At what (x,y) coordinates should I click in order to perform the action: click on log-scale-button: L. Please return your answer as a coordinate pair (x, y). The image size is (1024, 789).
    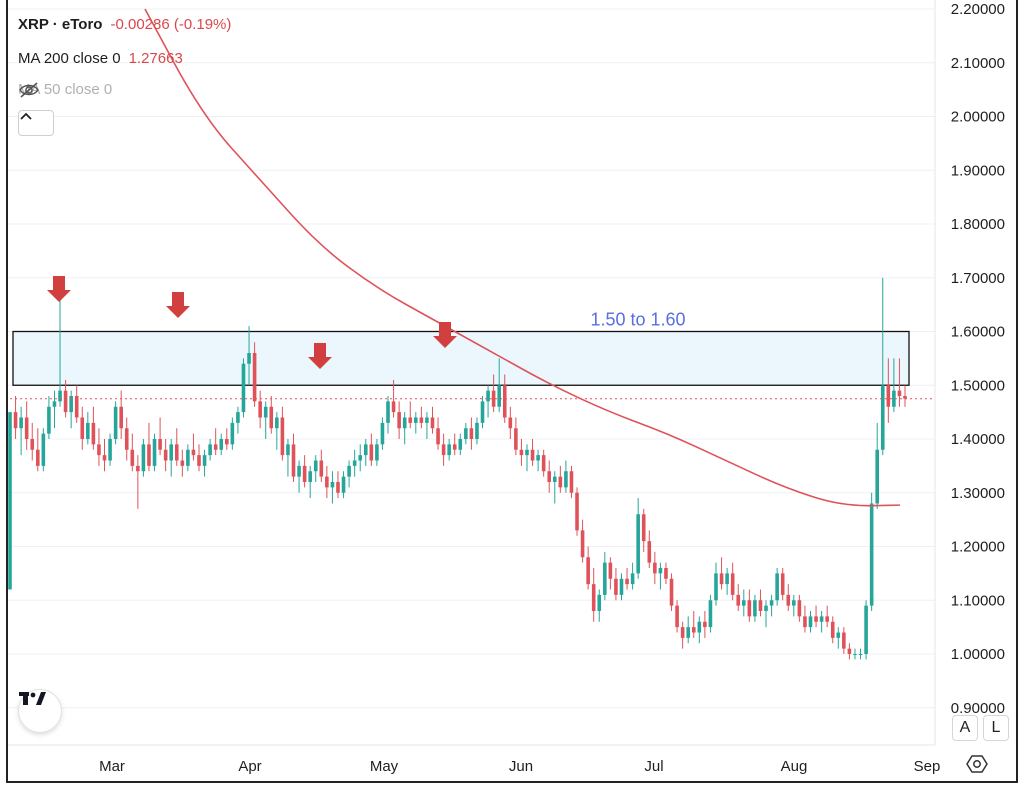
    Looking at the image, I should click on (996, 728).